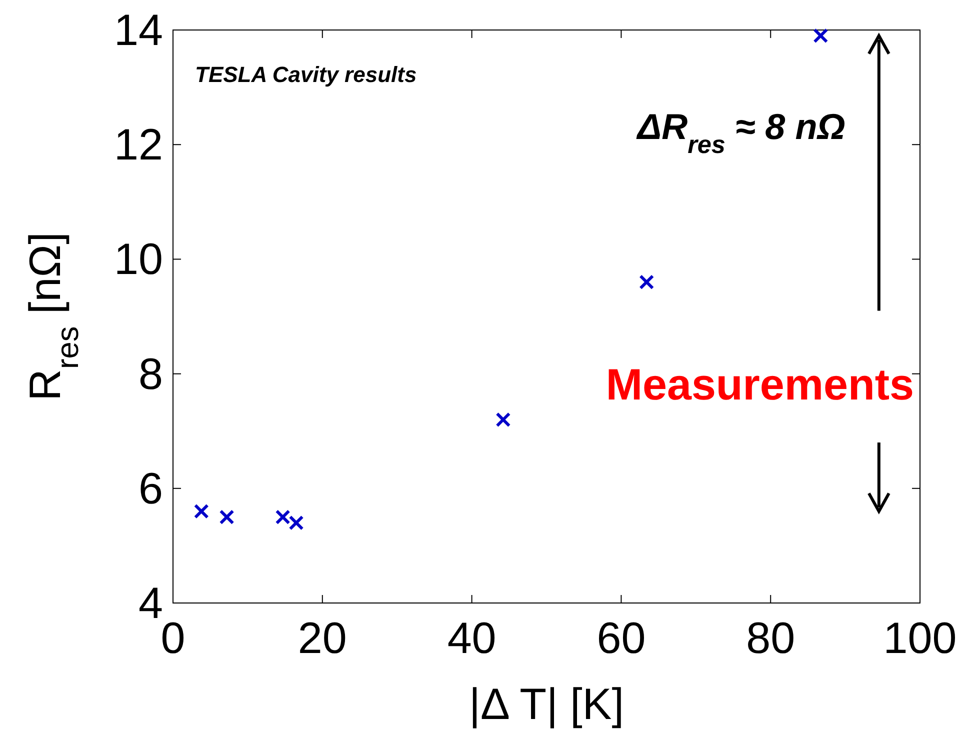 The image size is (976, 741). Describe the element at coordinates (150, 603) in the screenshot. I see `y-tick-label: 4` at that location.